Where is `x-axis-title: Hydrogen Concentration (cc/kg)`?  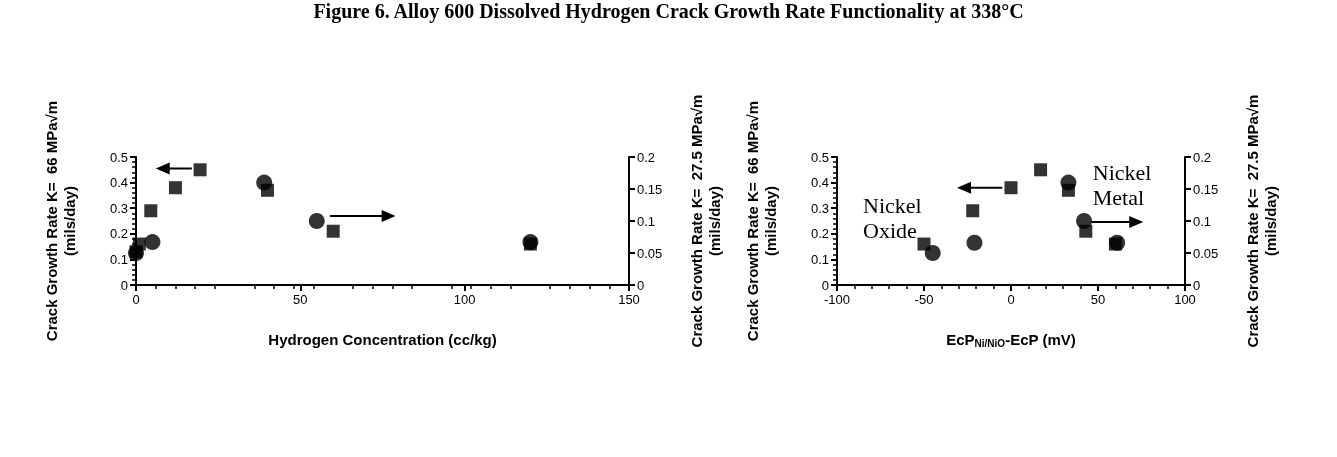
x-axis-title: Hydrogen Concentration (cc/kg) is located at coordinates (382, 339).